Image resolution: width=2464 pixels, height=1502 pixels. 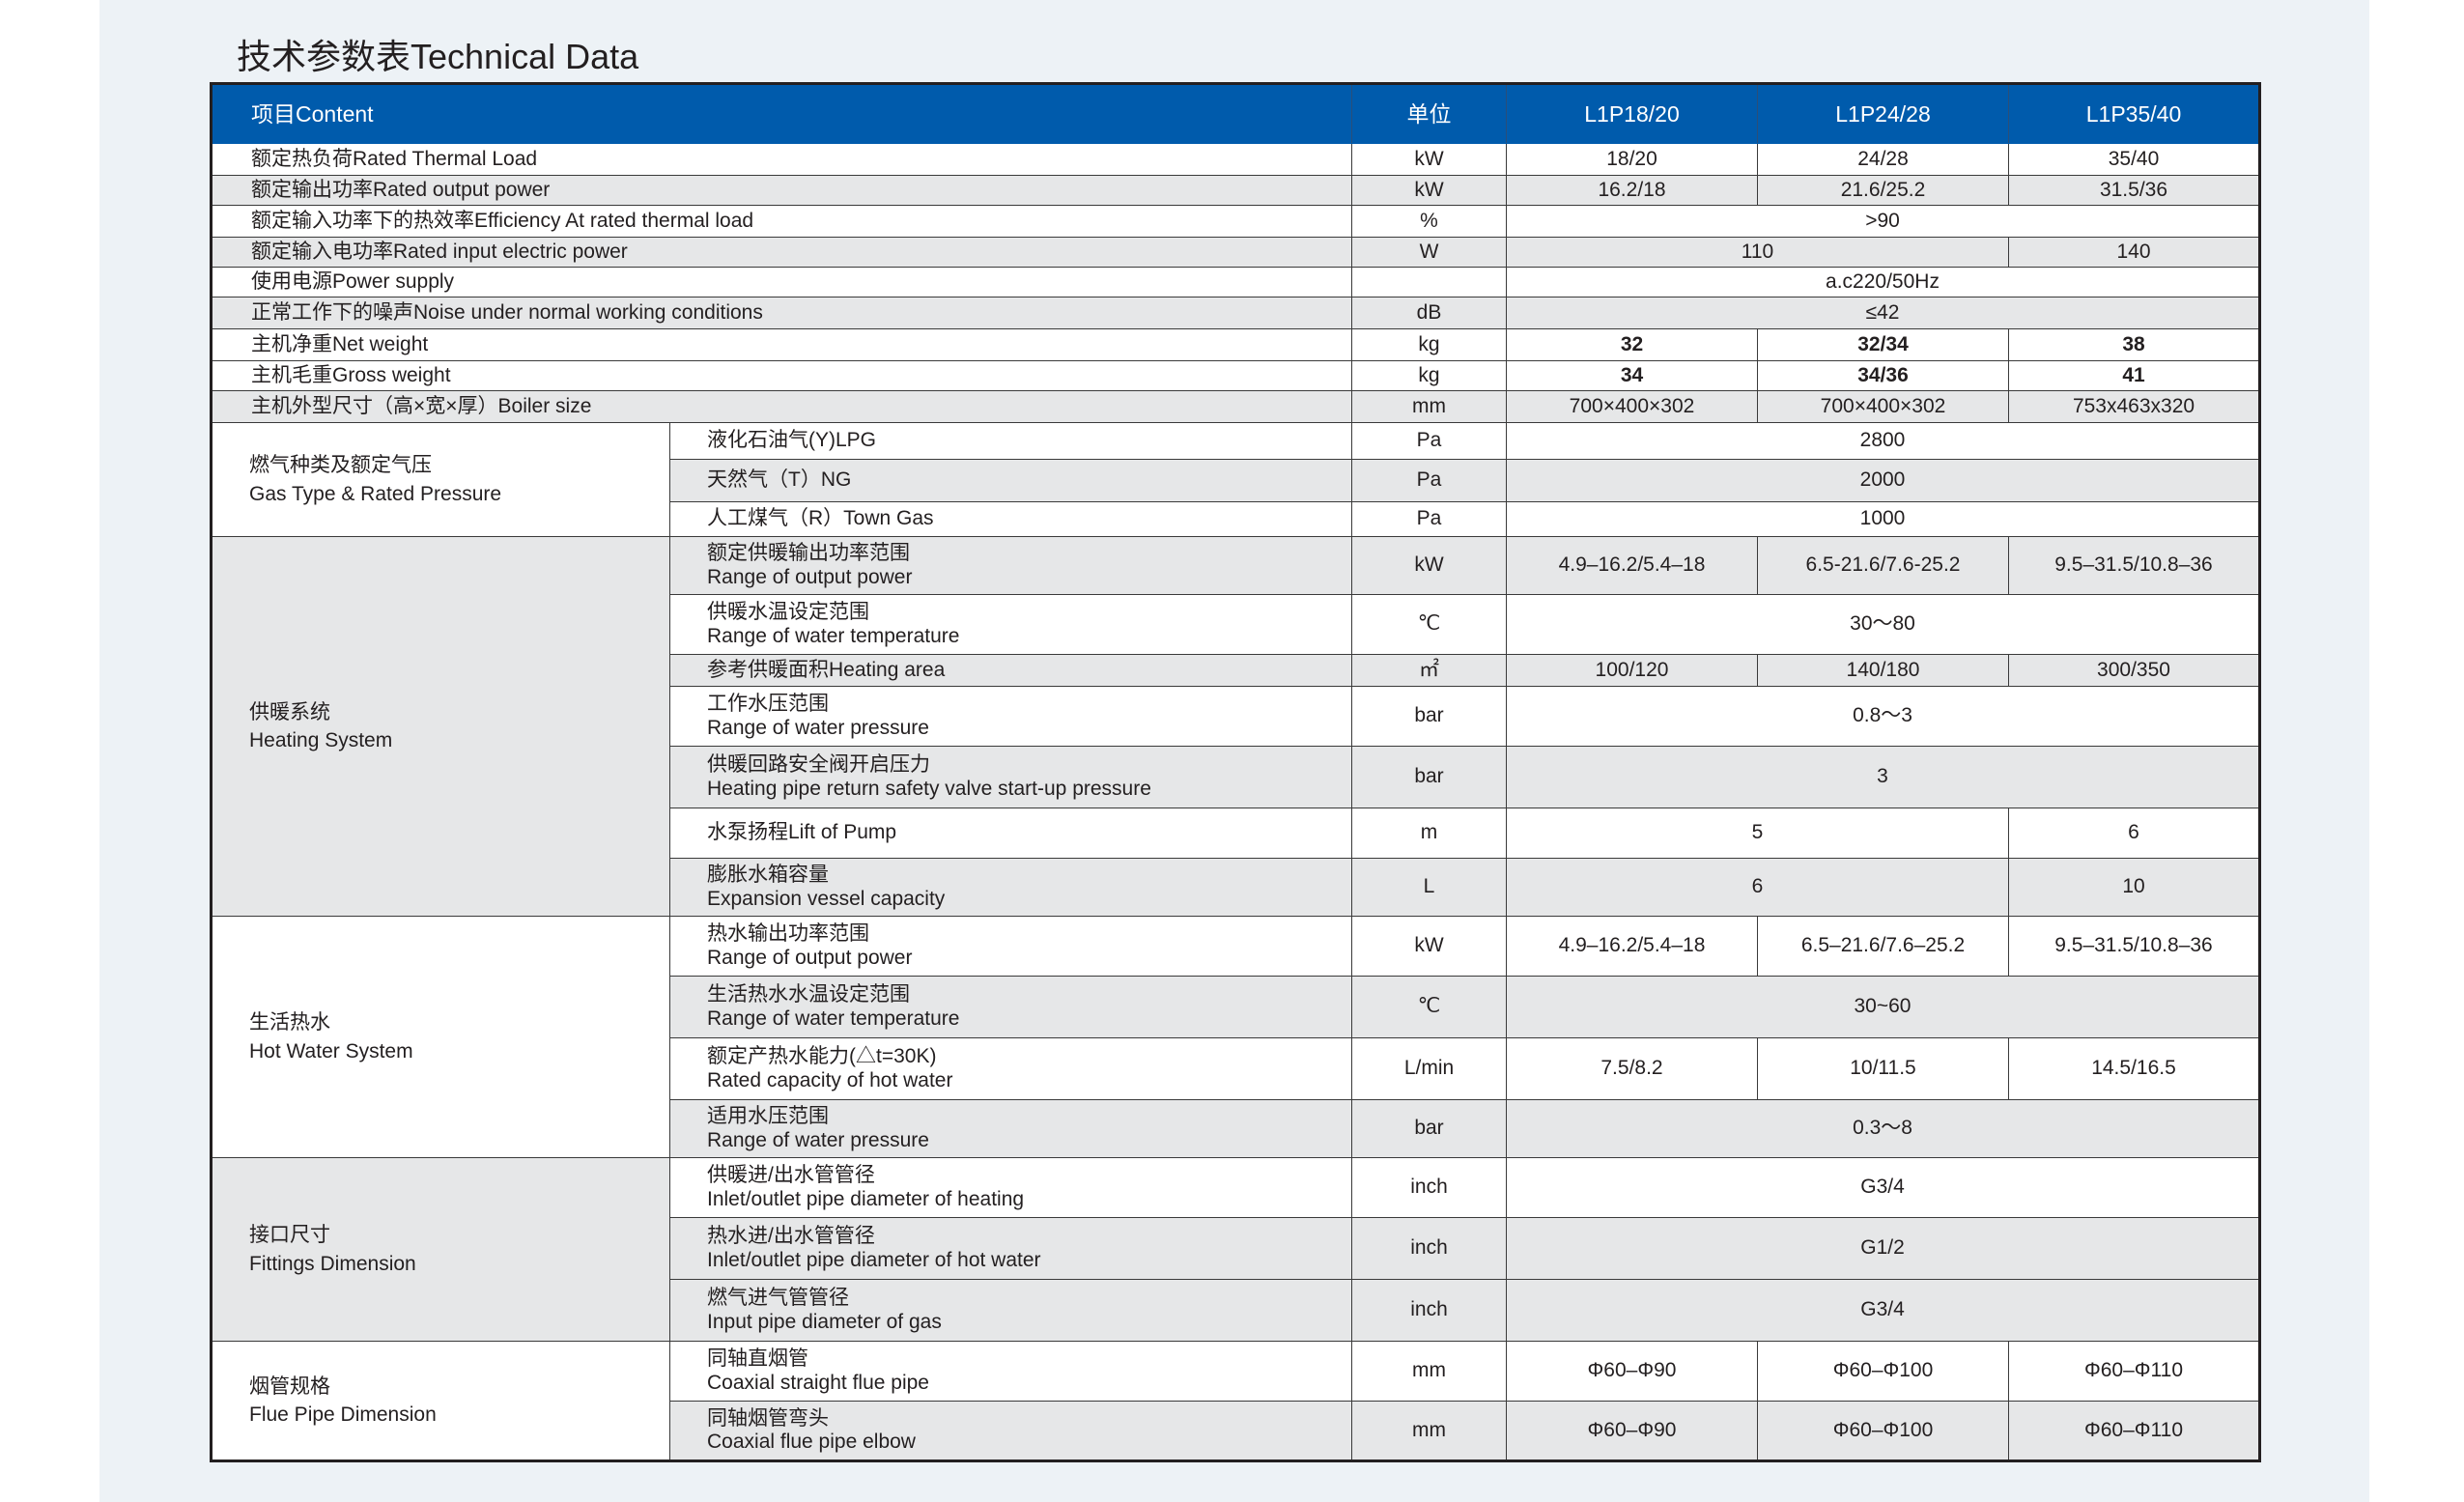 I want to click on value-cell: G3/4, so click(x=1883, y=1310).